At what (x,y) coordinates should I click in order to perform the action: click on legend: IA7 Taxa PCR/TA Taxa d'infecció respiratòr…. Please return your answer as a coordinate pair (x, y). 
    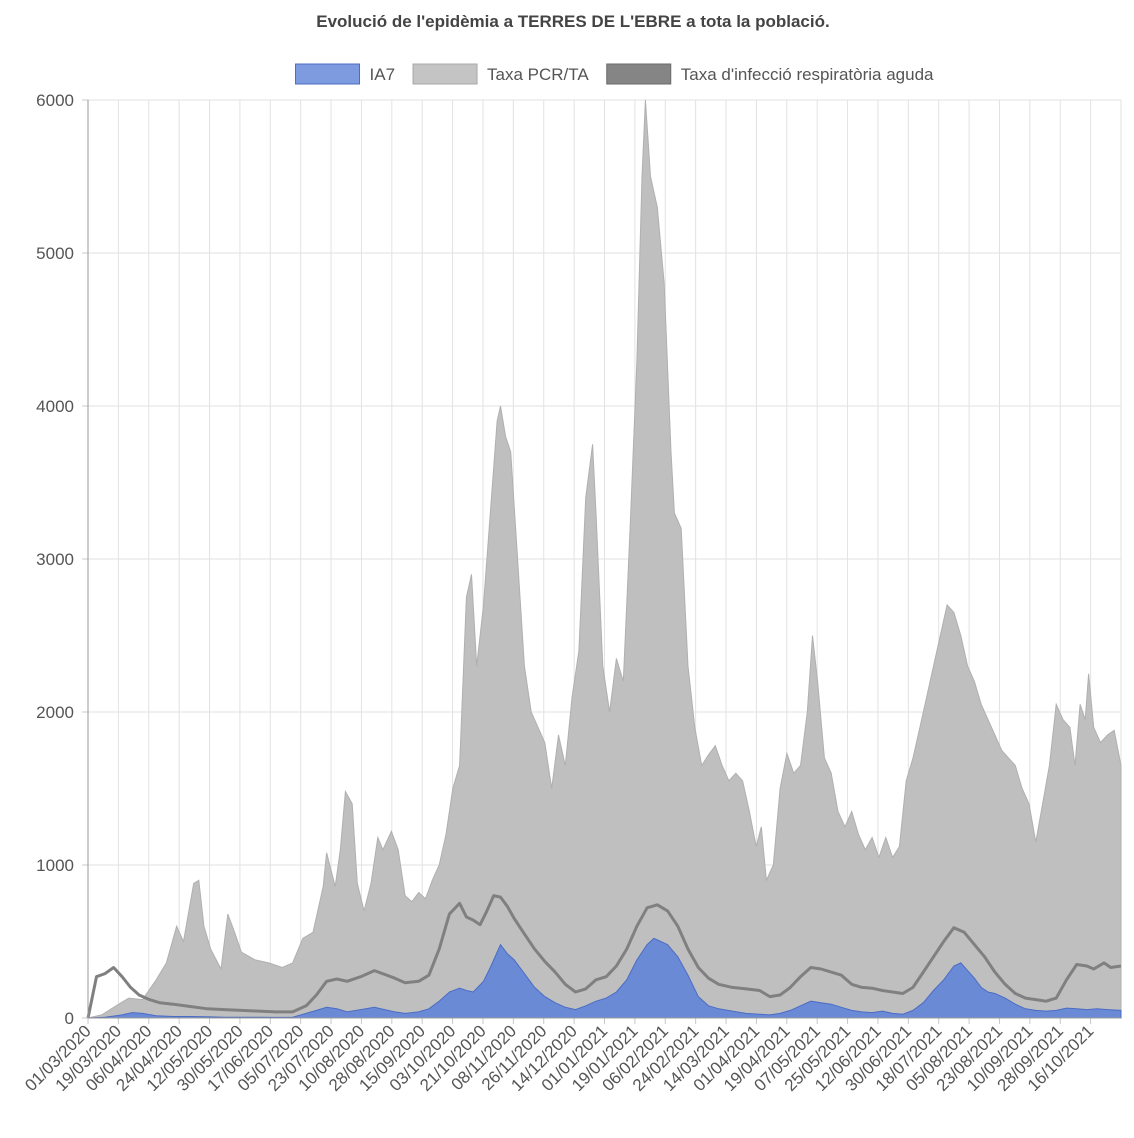
    Looking at the image, I should click on (614, 74).